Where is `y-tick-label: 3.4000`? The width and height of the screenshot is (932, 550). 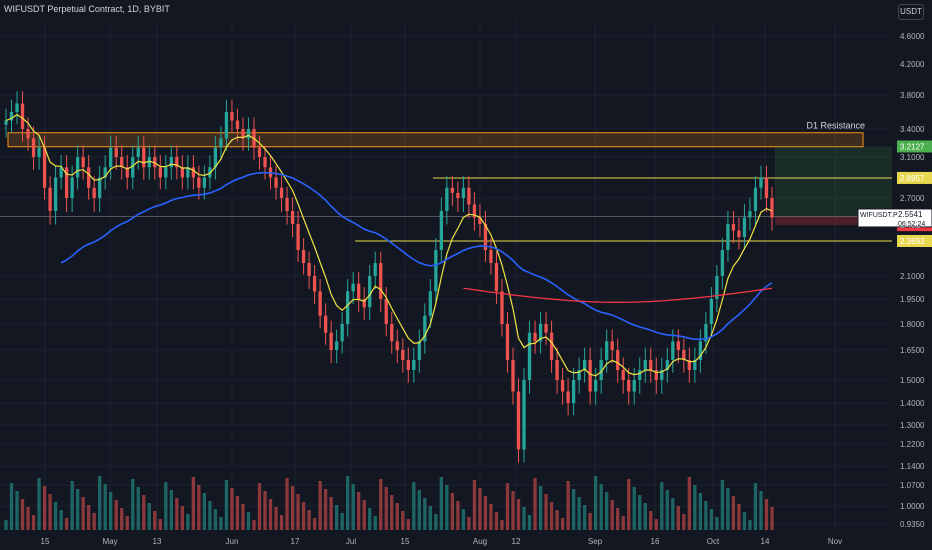 y-tick-label: 3.4000 is located at coordinates (912, 129).